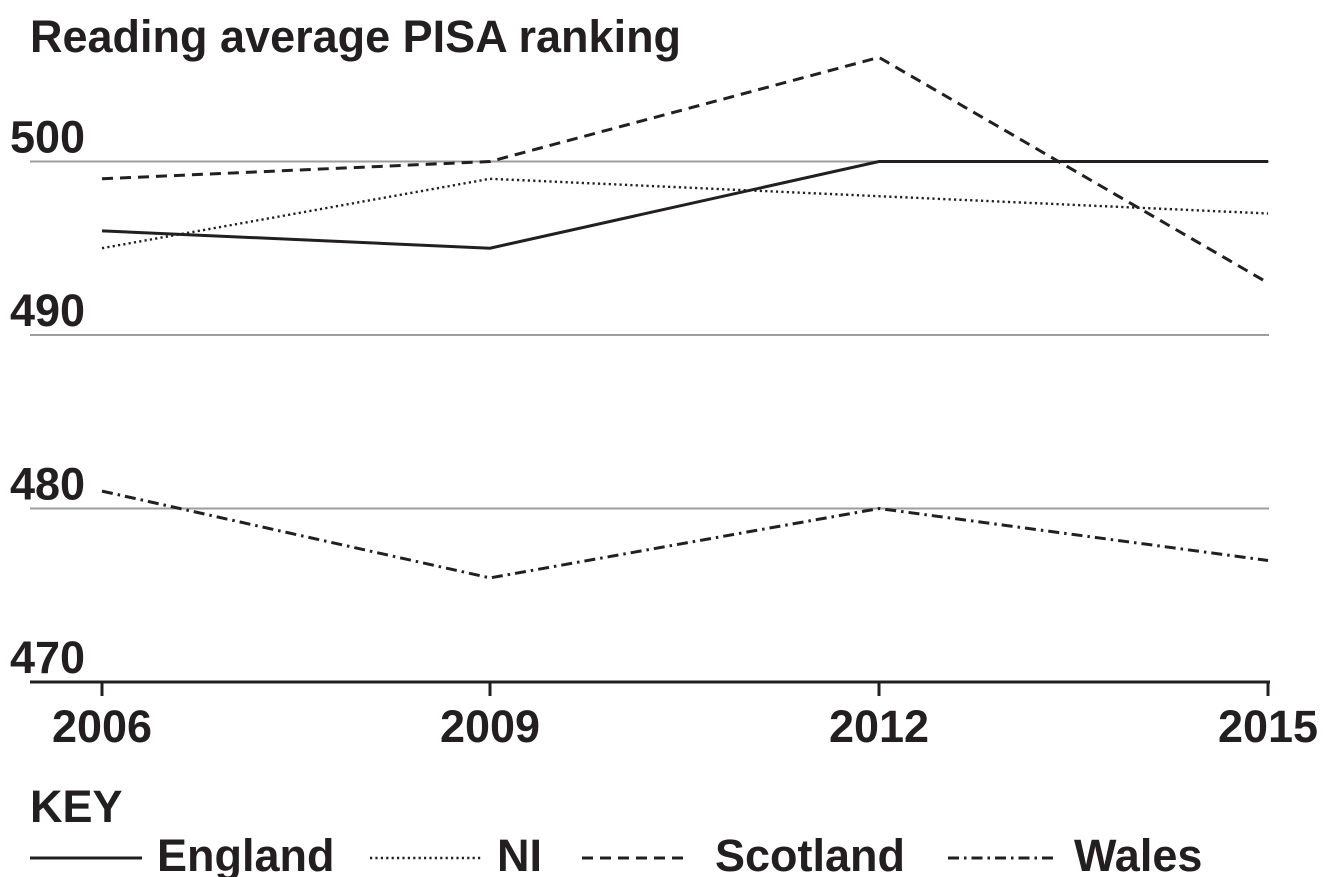 This screenshot has width=1335, height=877. What do you see at coordinates (616, 853) in the screenshot?
I see `legend: England NI Scotland Wales` at bounding box center [616, 853].